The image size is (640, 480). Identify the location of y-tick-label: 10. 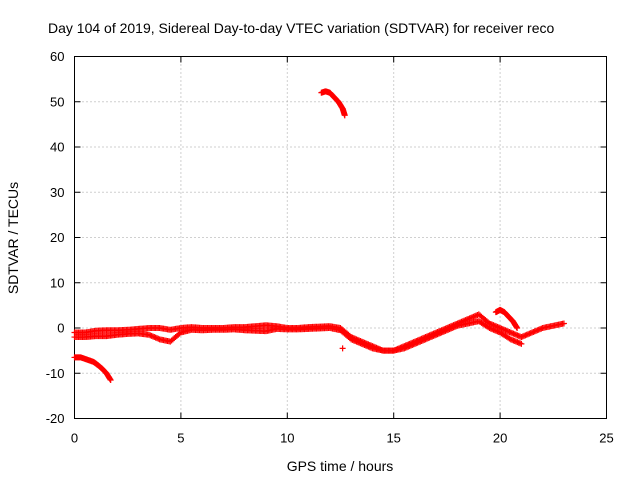
(57, 282).